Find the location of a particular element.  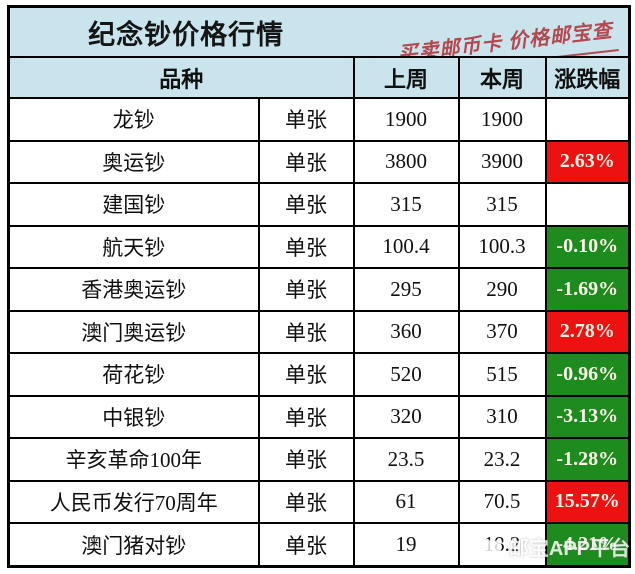

table-row: 辛亥革命100年 单张 23.5 23.2 -1.28% is located at coordinates (319, 459).